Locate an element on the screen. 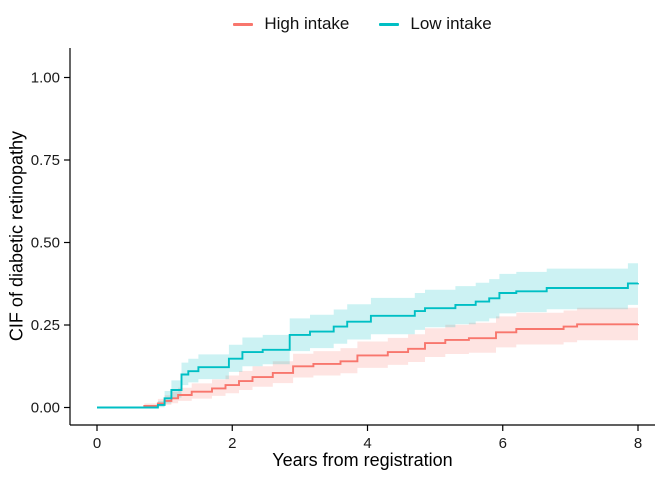  legend-label-low-intake: Low intake is located at coordinates (451, 23).